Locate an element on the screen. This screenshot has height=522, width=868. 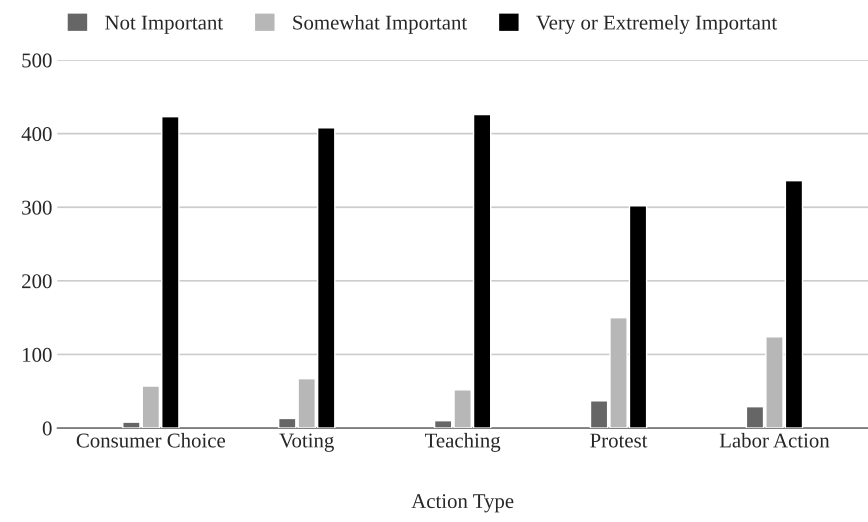
y-tick-label: 400 is located at coordinates (37, 134).